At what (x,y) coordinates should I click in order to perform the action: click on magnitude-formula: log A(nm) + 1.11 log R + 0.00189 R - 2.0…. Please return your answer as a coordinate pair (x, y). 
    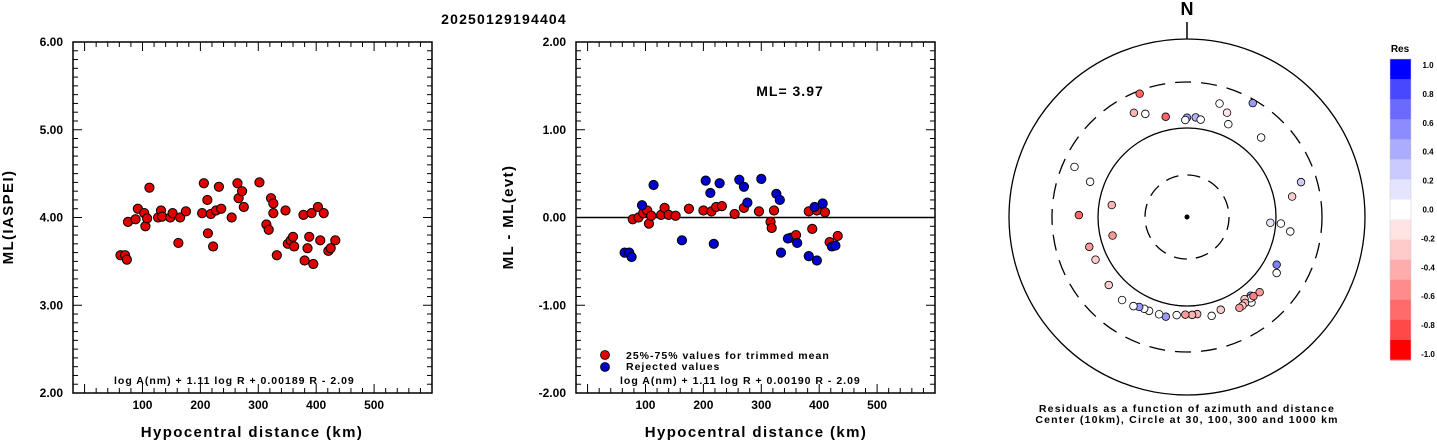
    Looking at the image, I should click on (234, 381).